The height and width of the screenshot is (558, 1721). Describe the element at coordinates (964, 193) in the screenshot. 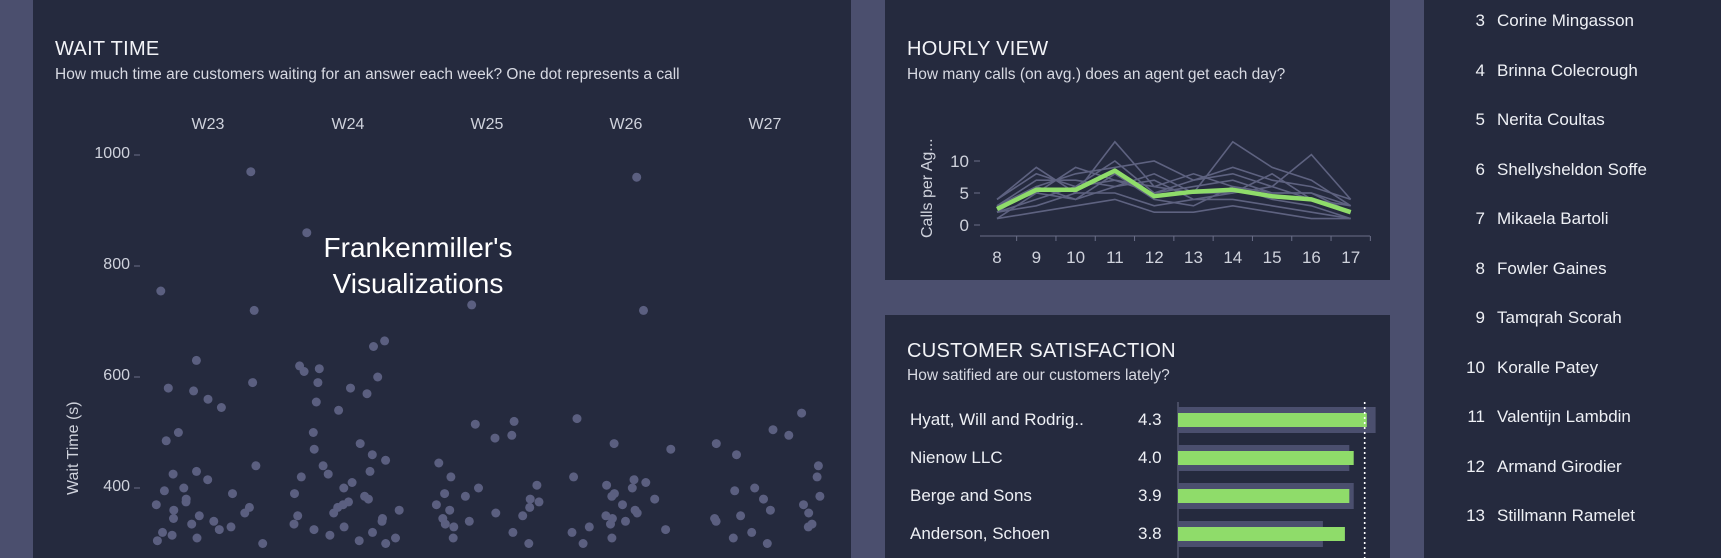

I see `hourly-y-tick: 5` at that location.